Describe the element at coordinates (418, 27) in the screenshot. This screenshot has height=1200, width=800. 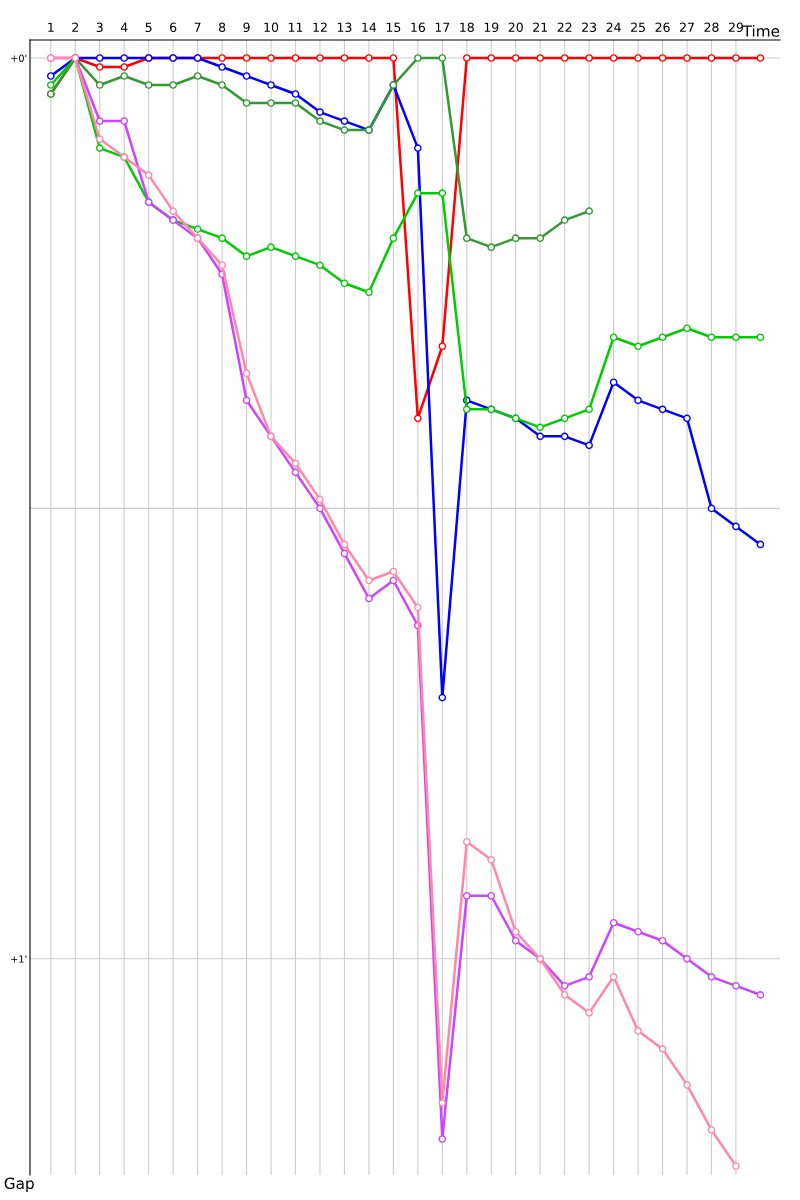
I see `x-tick-label: 16` at that location.